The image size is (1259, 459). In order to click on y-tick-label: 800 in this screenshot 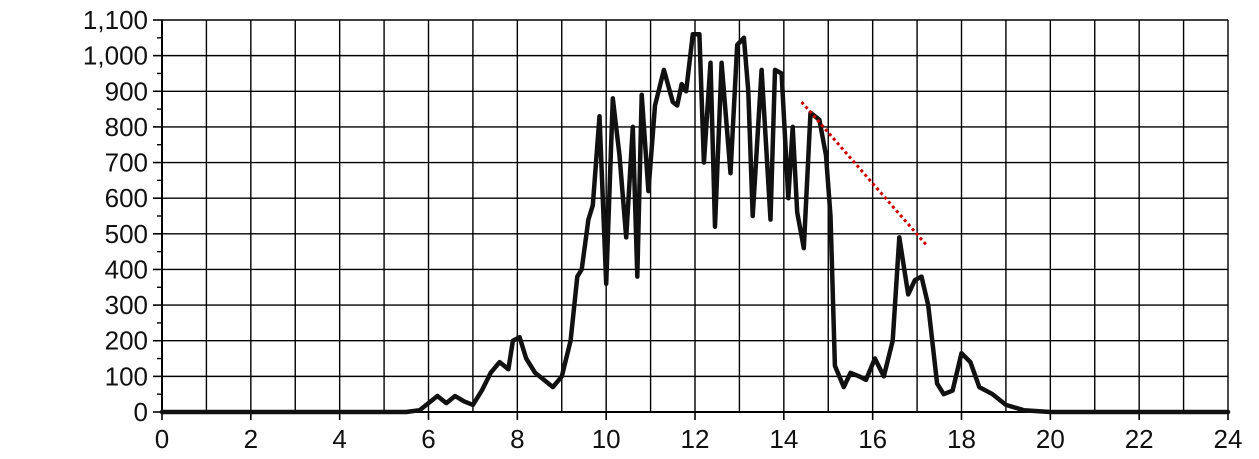, I will do `click(126, 127)`.